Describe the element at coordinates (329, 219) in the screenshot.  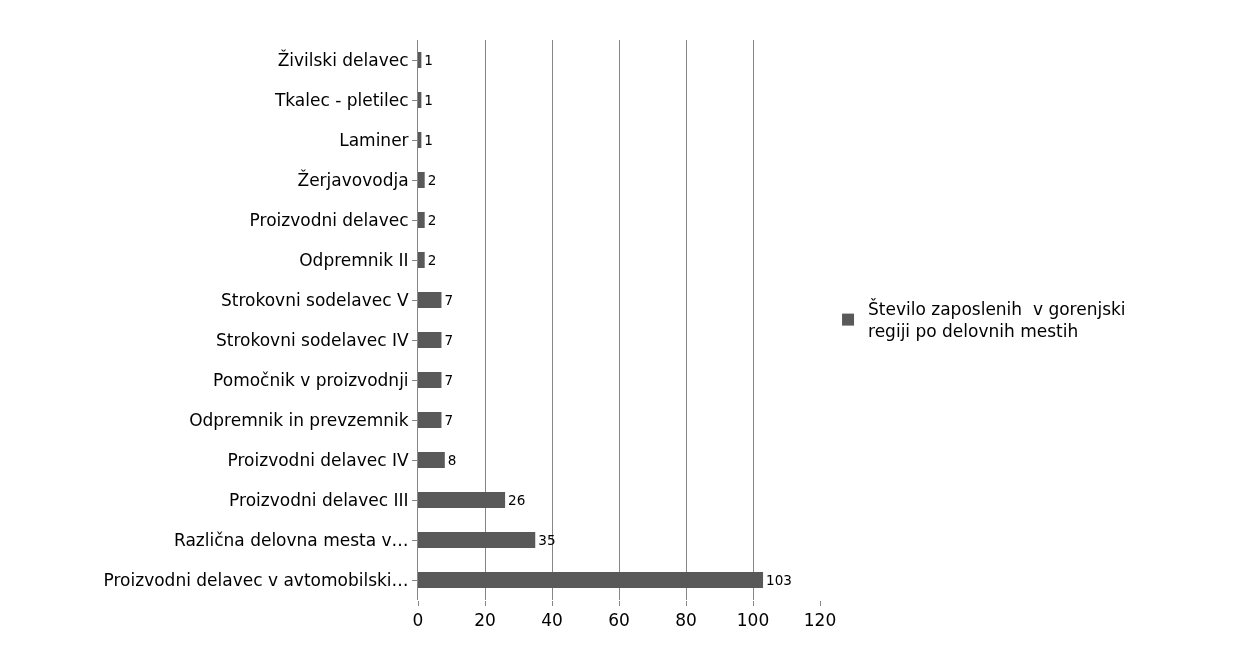
I see `y-tick-label: Proizvodni delavec` at that location.